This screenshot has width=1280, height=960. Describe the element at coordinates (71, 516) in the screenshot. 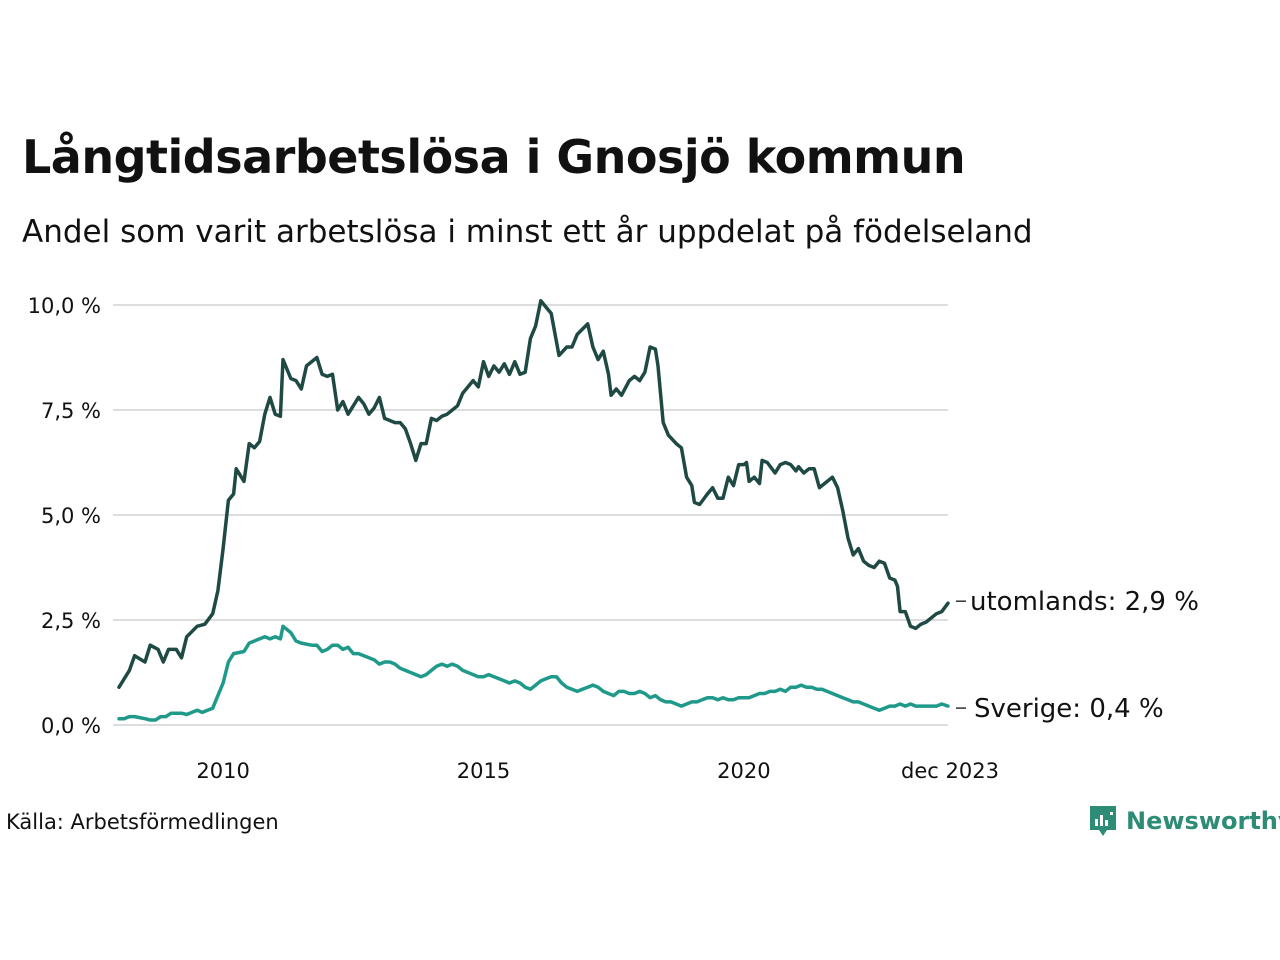

I see `y-tick-label: 5,0 %` at that location.